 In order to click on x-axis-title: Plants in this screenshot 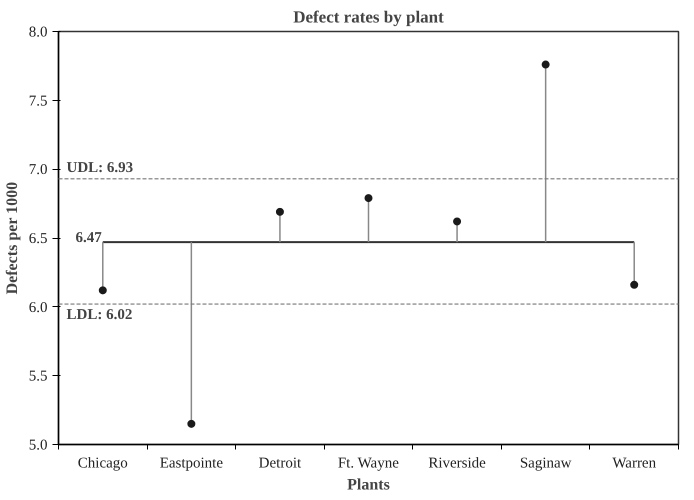, I will do `click(368, 485)`.